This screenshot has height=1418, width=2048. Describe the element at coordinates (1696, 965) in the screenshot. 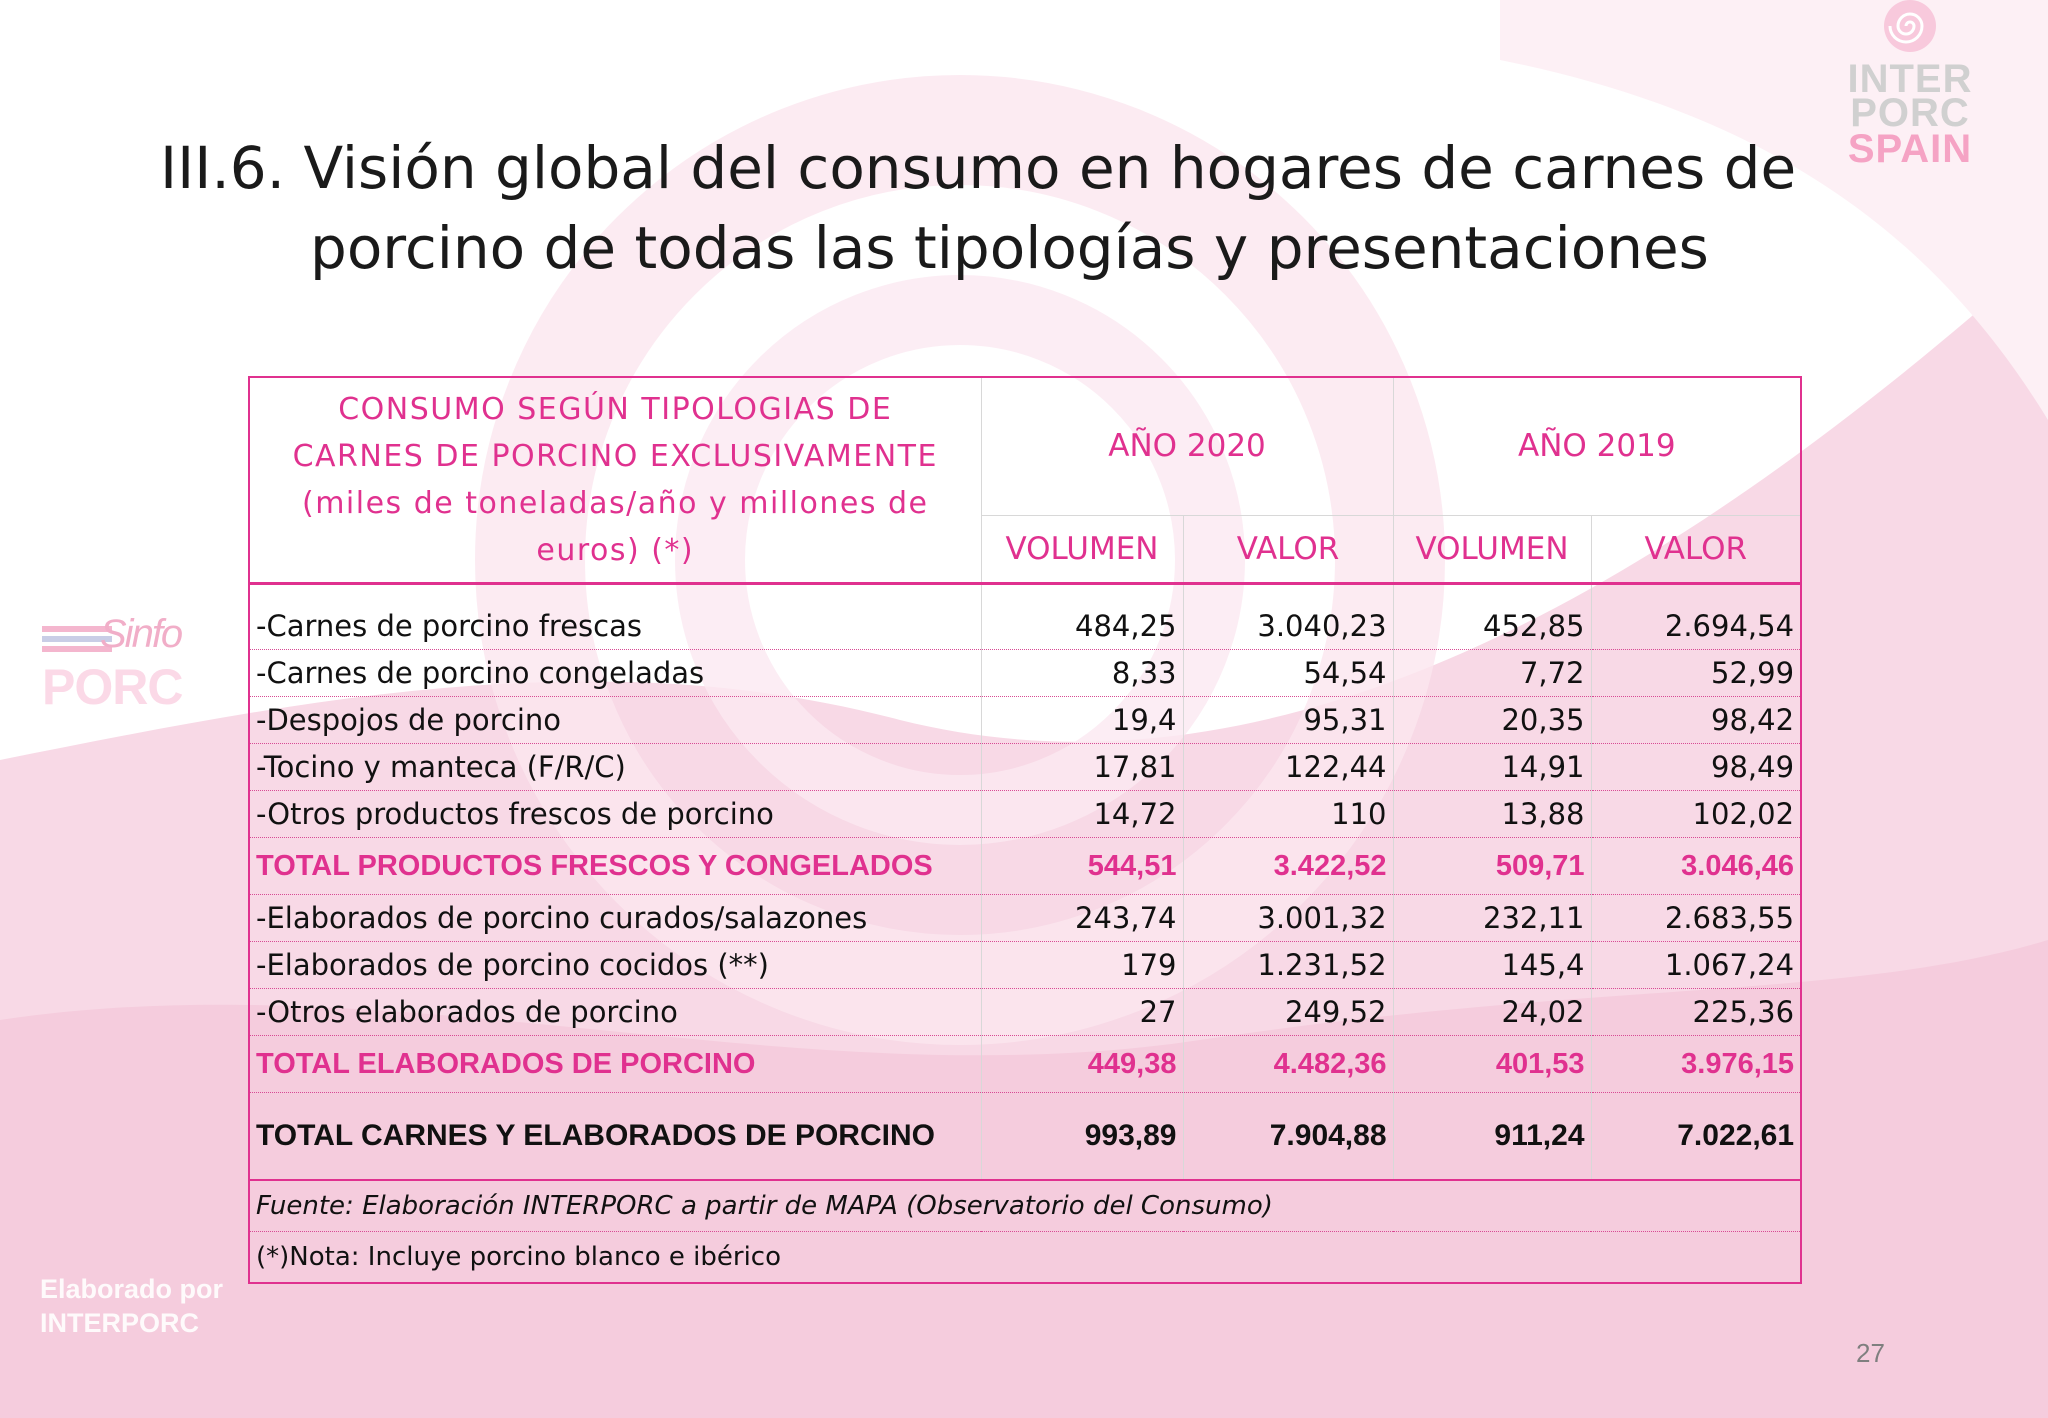

I see `cell-val-2019: 1.067,24` at that location.